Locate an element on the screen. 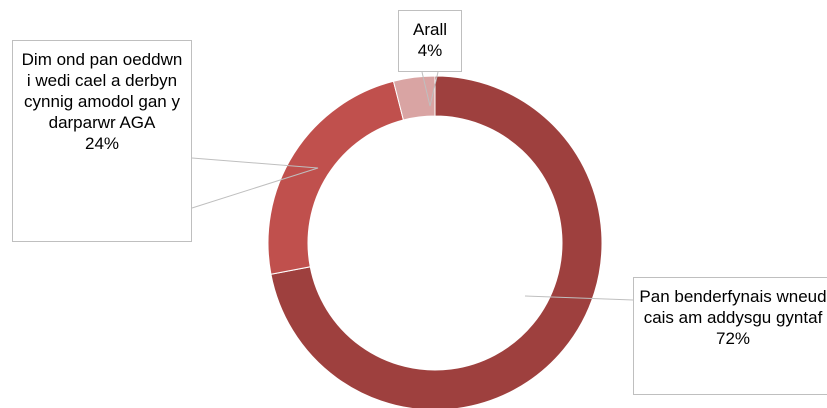 The height and width of the screenshot is (408, 827). data-label: Arall 4% is located at coordinates (430, 41).